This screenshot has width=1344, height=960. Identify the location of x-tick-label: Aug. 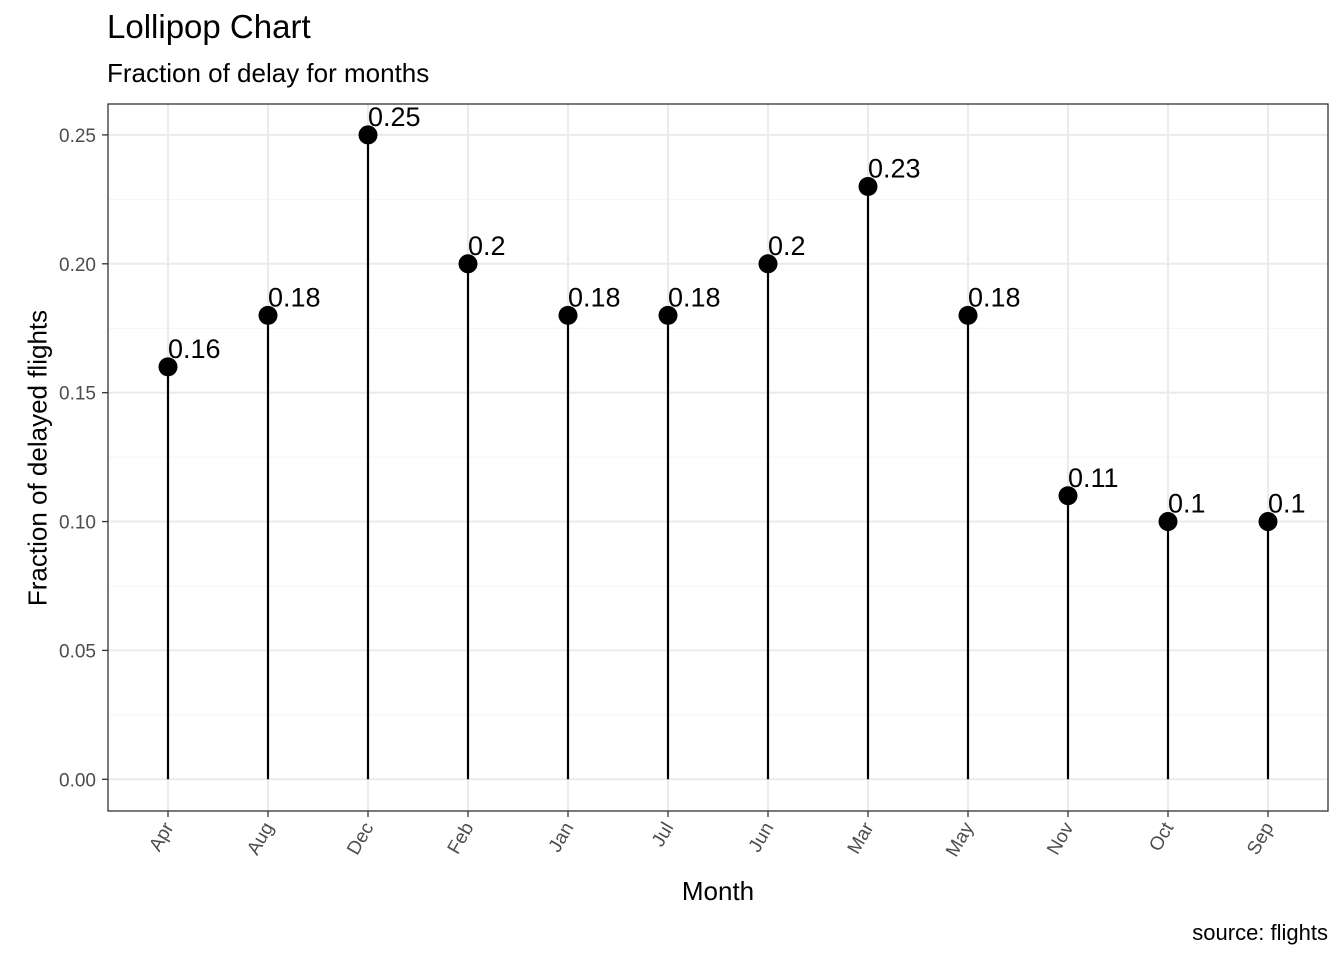
(260, 839).